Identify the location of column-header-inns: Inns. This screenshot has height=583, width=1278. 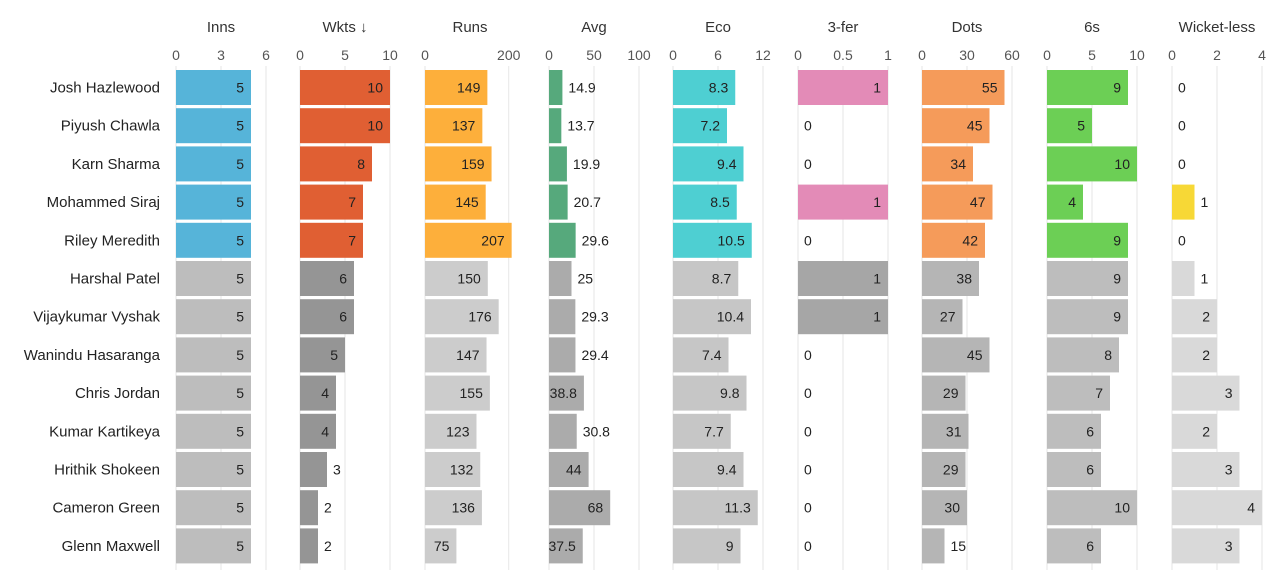
(221, 27).